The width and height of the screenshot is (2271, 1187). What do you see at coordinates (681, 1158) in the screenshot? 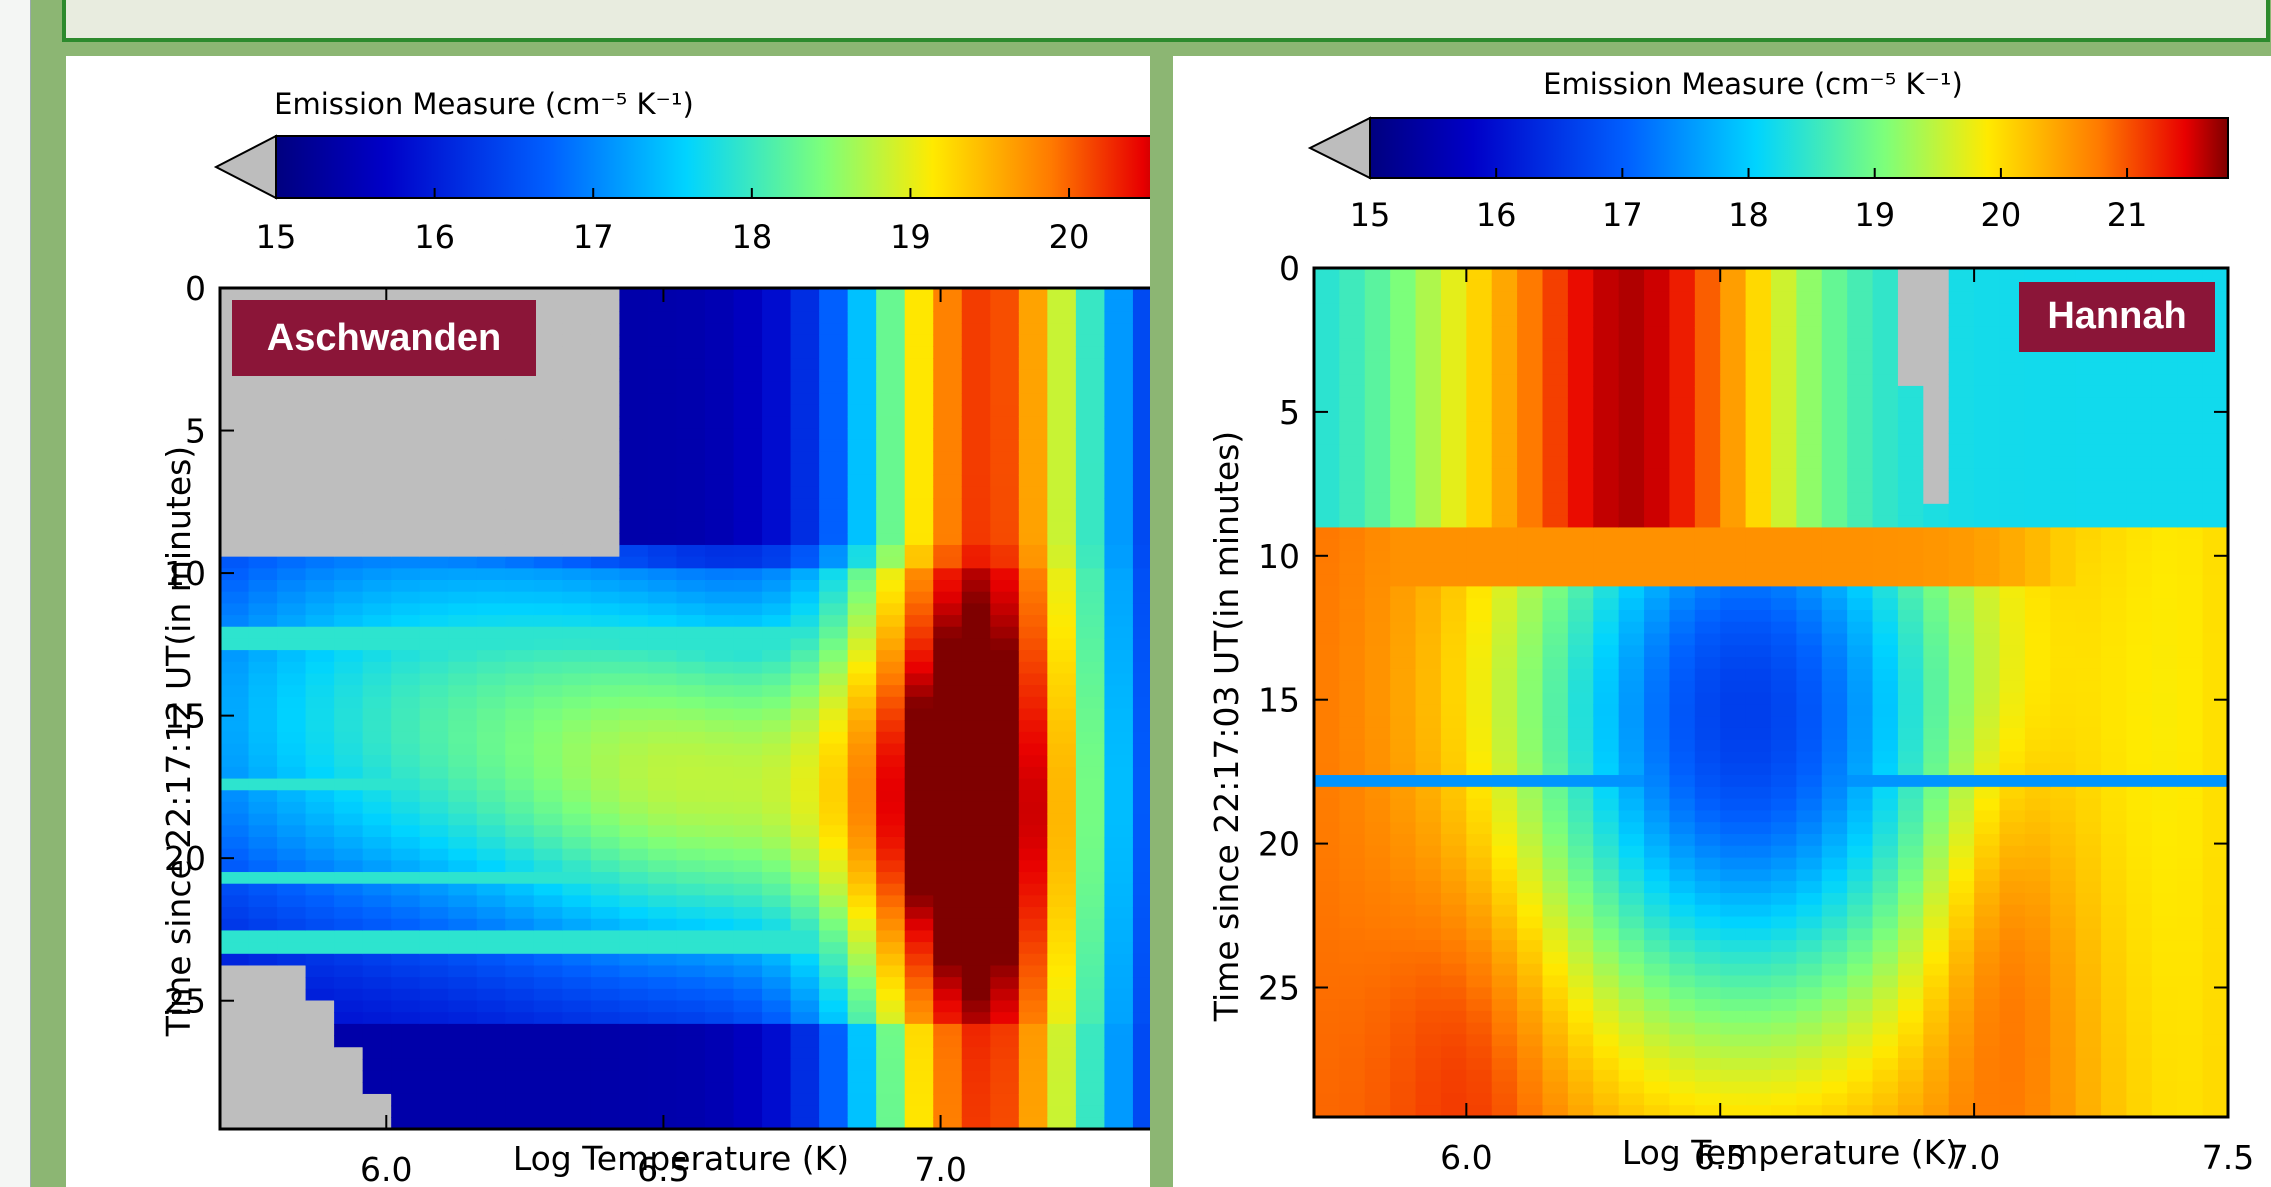
I see `x-axis-label: Log Temperature (K)` at bounding box center [681, 1158].